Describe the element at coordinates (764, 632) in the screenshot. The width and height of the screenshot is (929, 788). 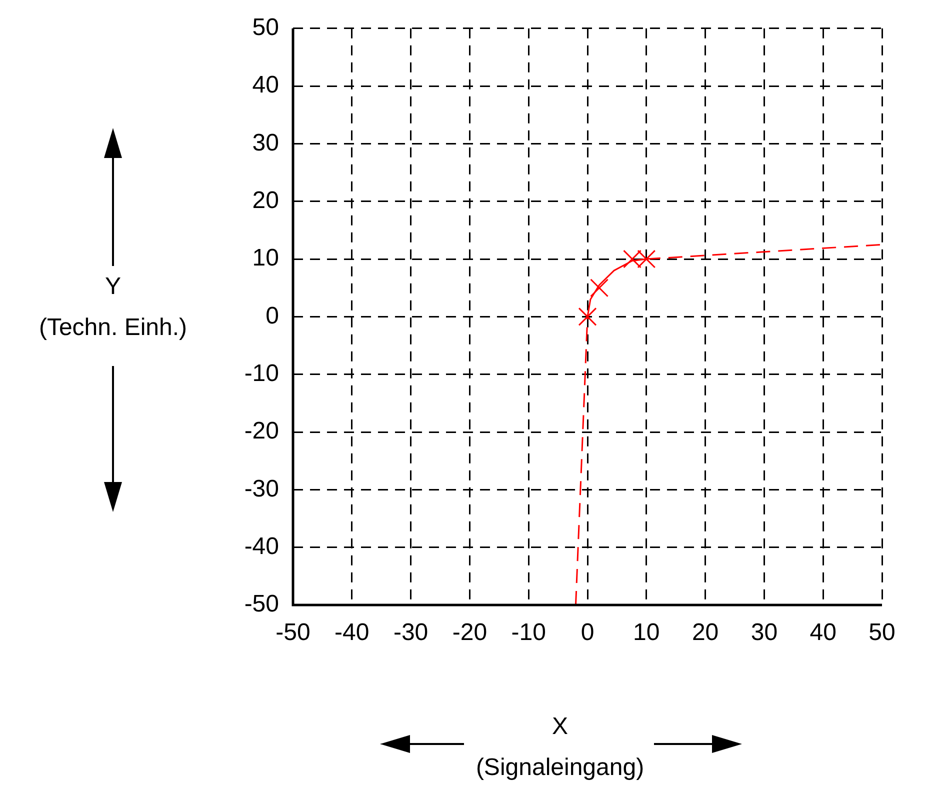
I see `x-tick-label: 30` at that location.